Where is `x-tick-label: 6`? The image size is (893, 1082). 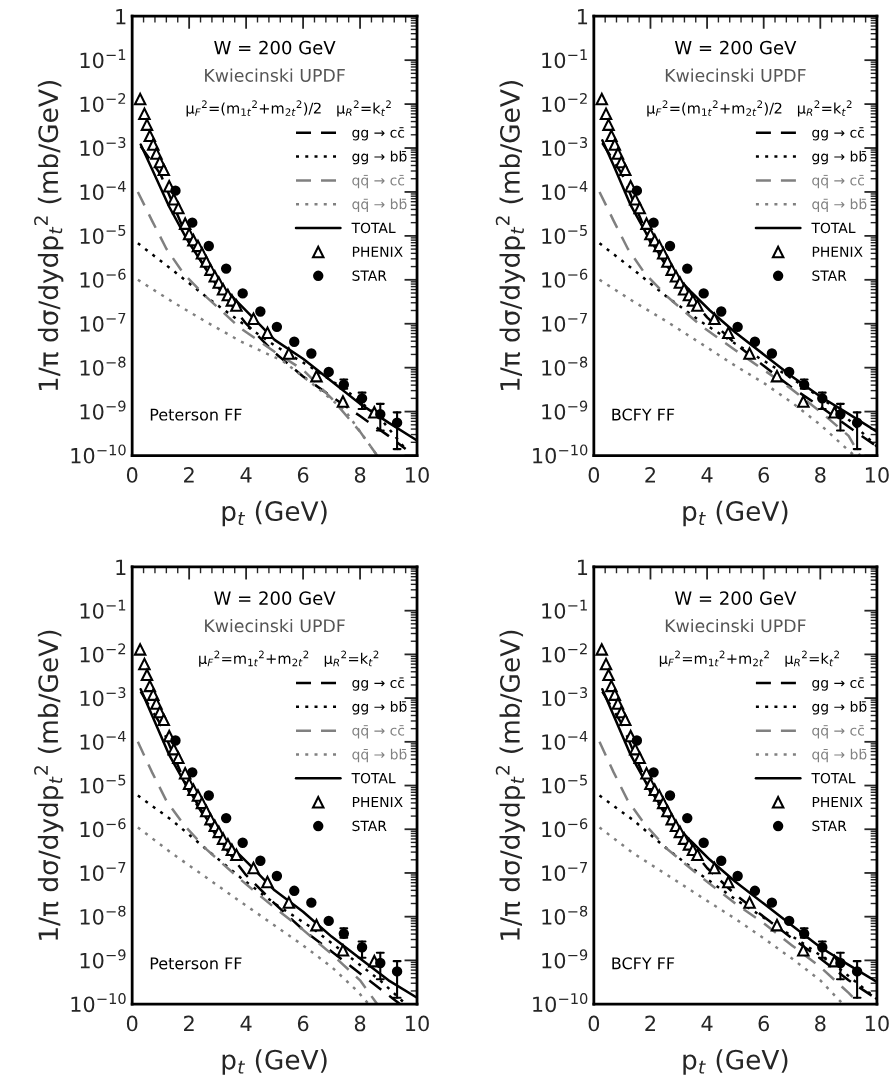 x-tick-label: 6 is located at coordinates (303, 1023).